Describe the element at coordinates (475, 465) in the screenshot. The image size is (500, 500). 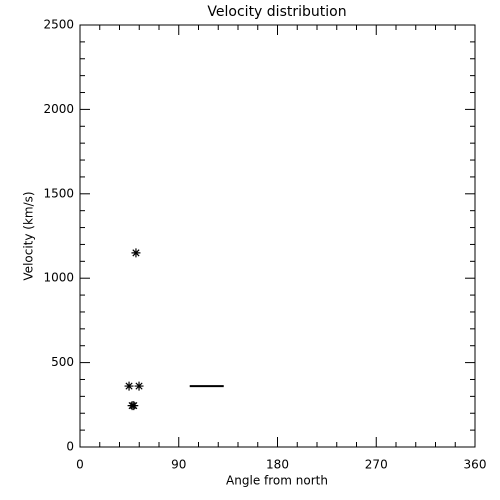
I see `x-tick-label: 360` at that location.